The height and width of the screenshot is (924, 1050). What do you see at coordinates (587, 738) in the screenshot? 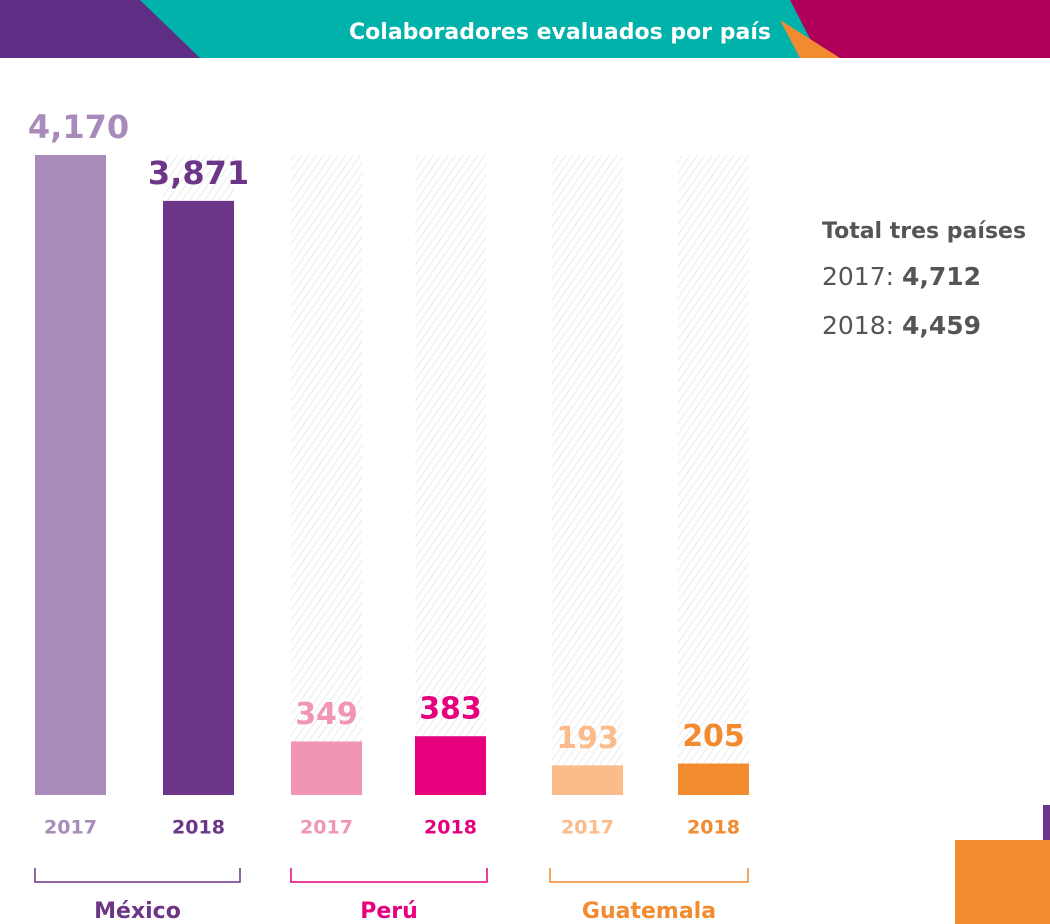
I see `data-label: 193` at bounding box center [587, 738].